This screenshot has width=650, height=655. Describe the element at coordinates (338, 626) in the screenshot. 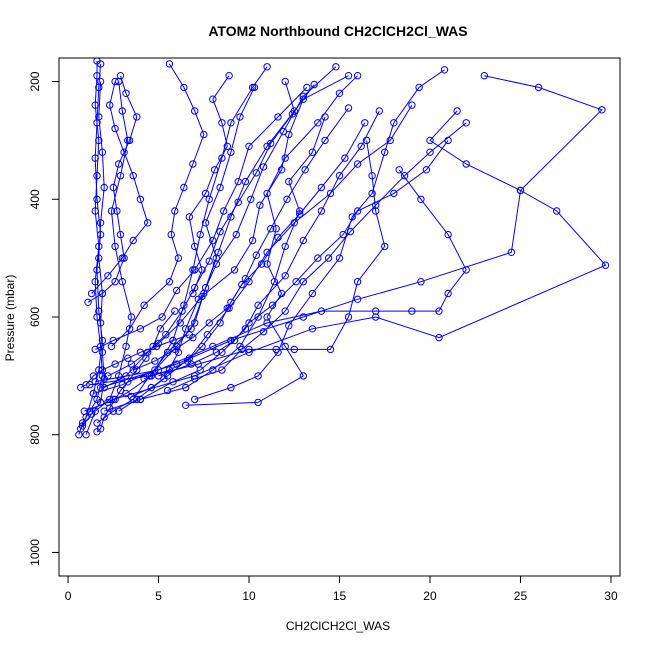

I see `x-axis-label: CH2ClCH2Cl_WAS` at that location.